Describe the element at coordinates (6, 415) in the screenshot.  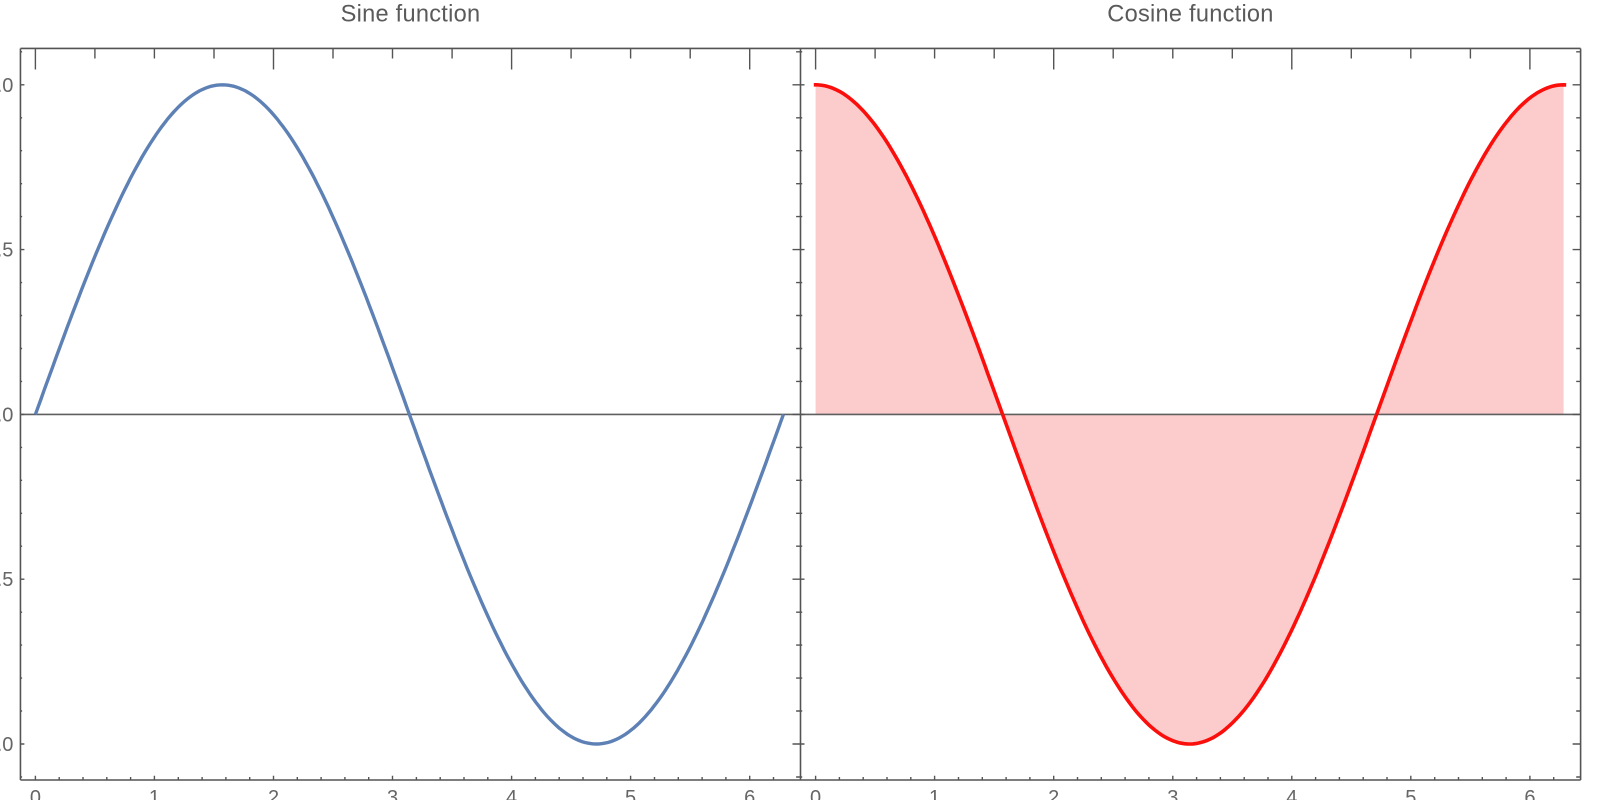
I see `svg-text: 0.0` at that location.